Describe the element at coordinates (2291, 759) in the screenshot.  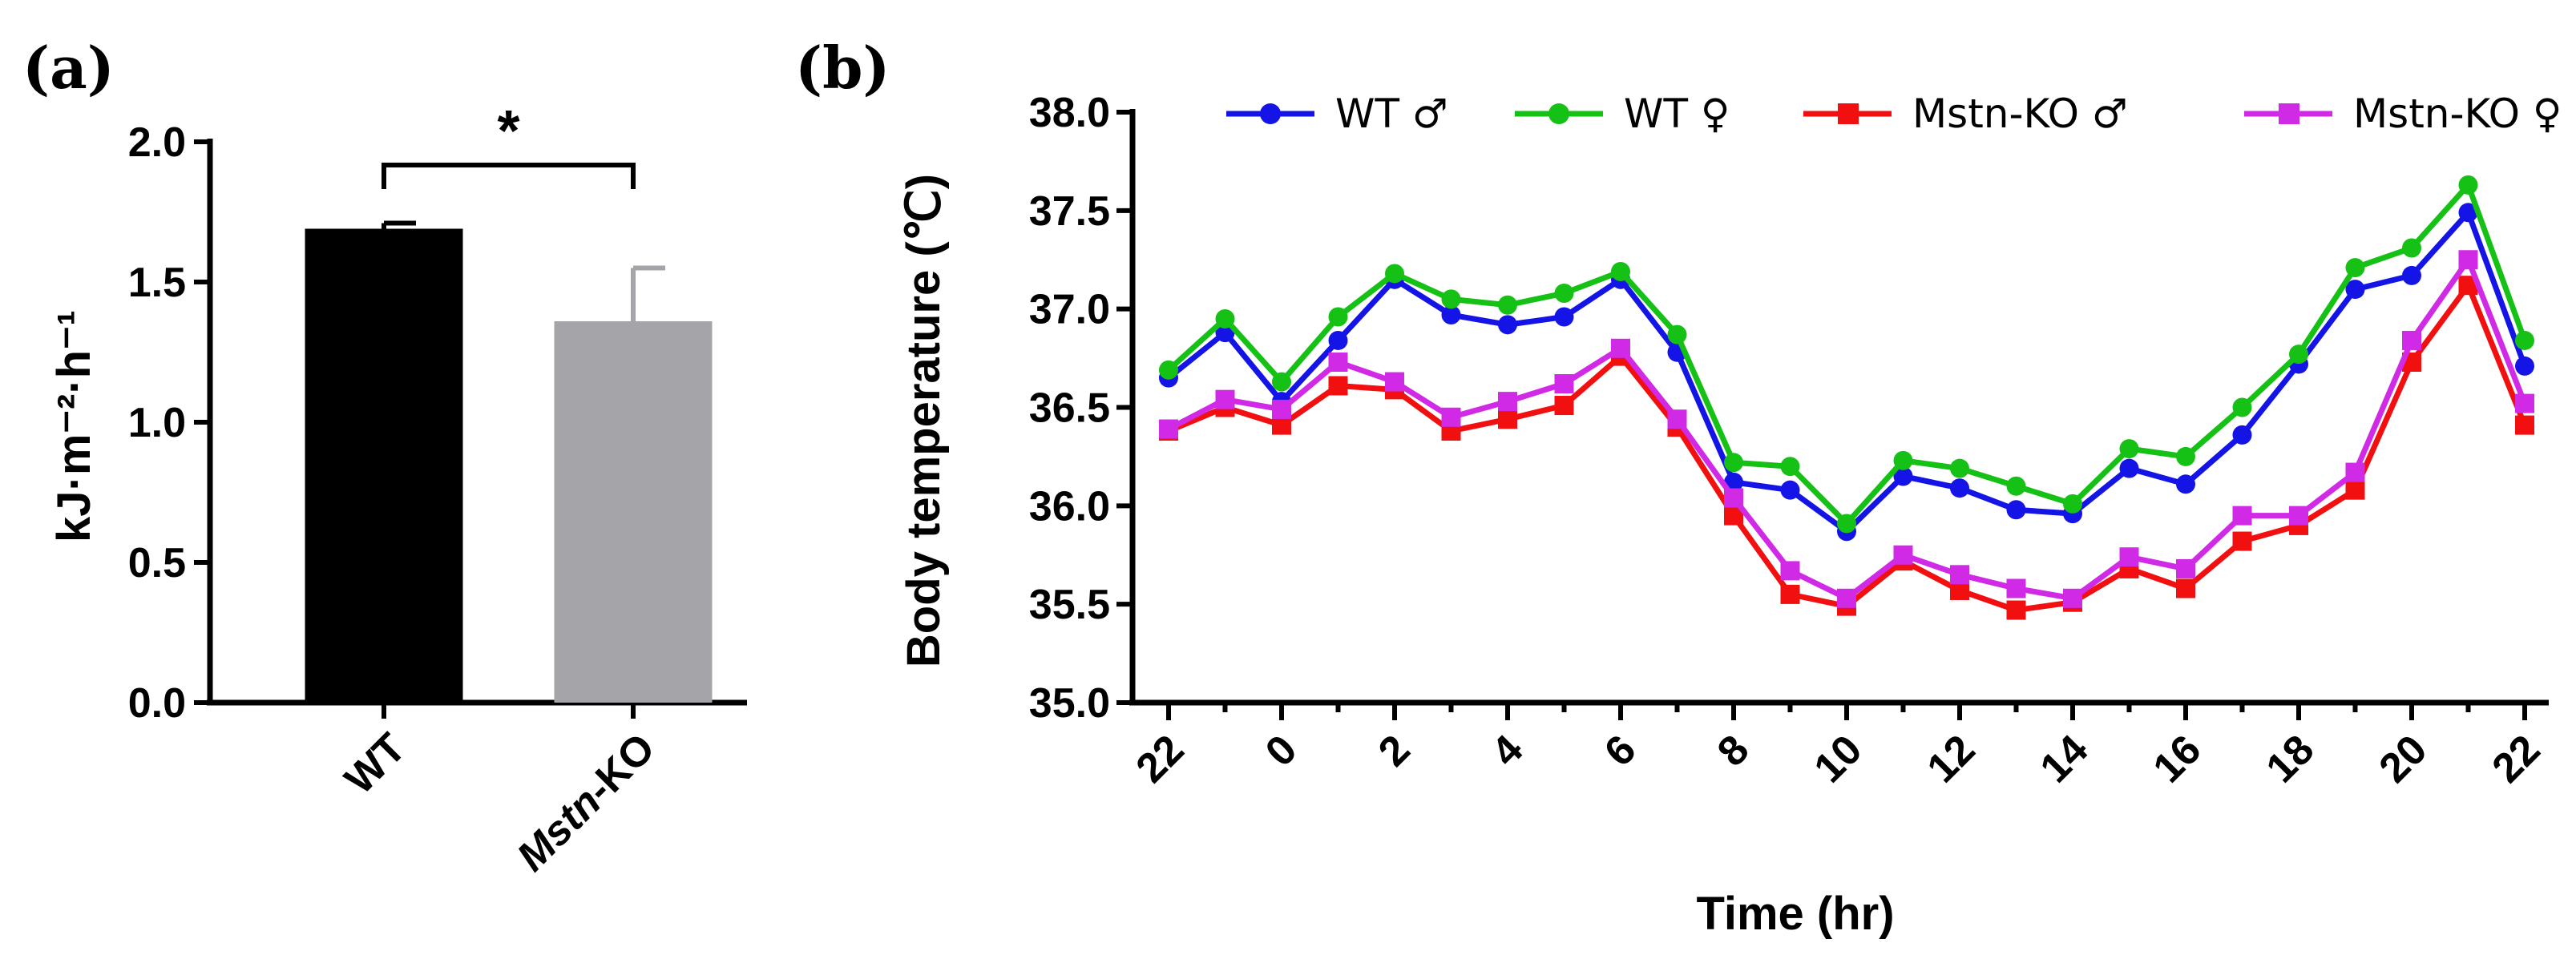
I see `line-chart-x-tick-label: 18` at that location.